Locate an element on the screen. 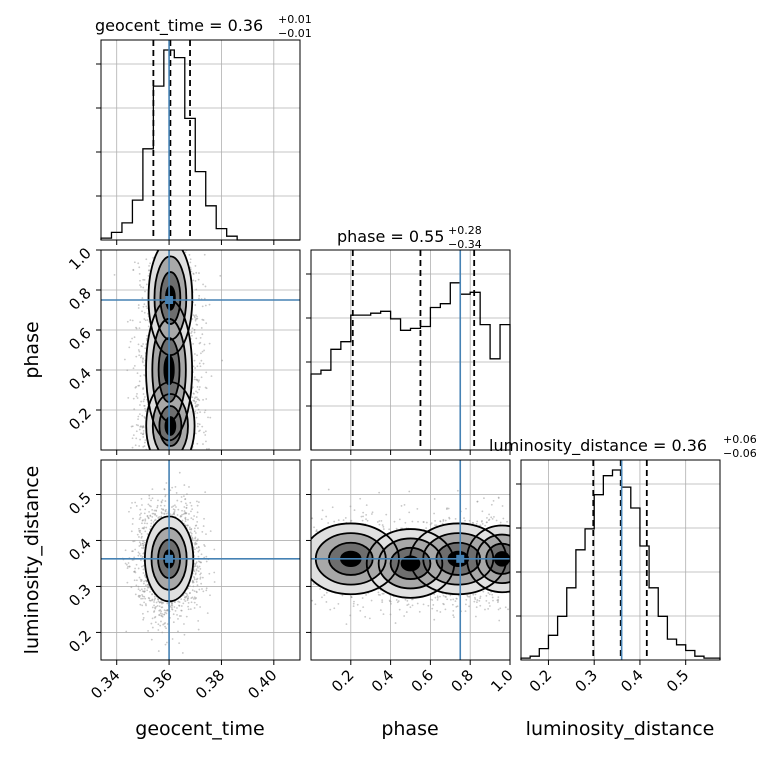 Image resolution: width=760 pixels, height=760 pixels. contour-line is located at coordinates (170, 426).